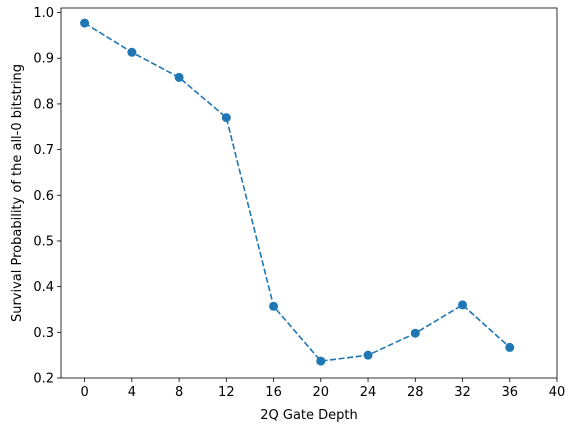 This screenshot has height=432, width=576. I want to click on x-tick-label: 40, so click(557, 392).